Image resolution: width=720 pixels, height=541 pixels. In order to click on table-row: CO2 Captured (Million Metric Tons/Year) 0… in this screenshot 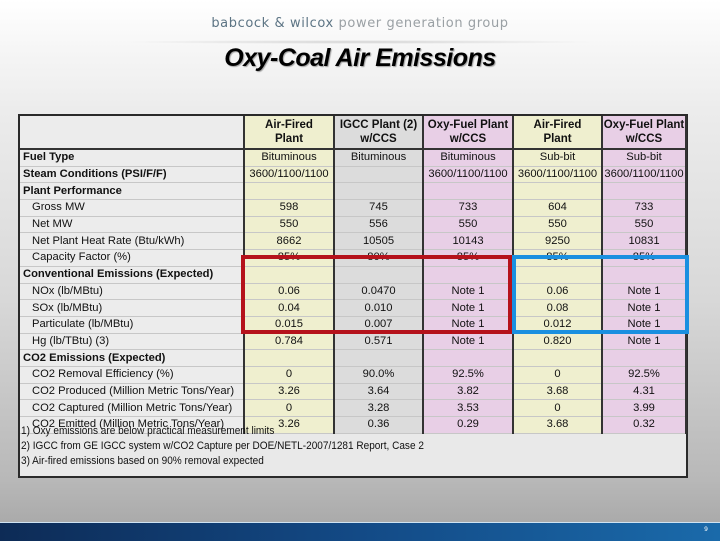, I will do `click(353, 408)`.